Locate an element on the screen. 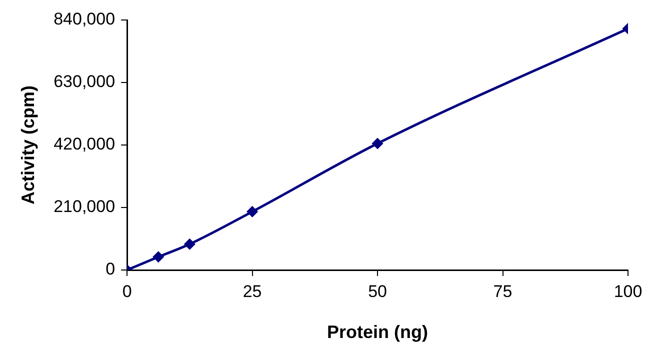  x-tick-label: 75 is located at coordinates (502, 291).